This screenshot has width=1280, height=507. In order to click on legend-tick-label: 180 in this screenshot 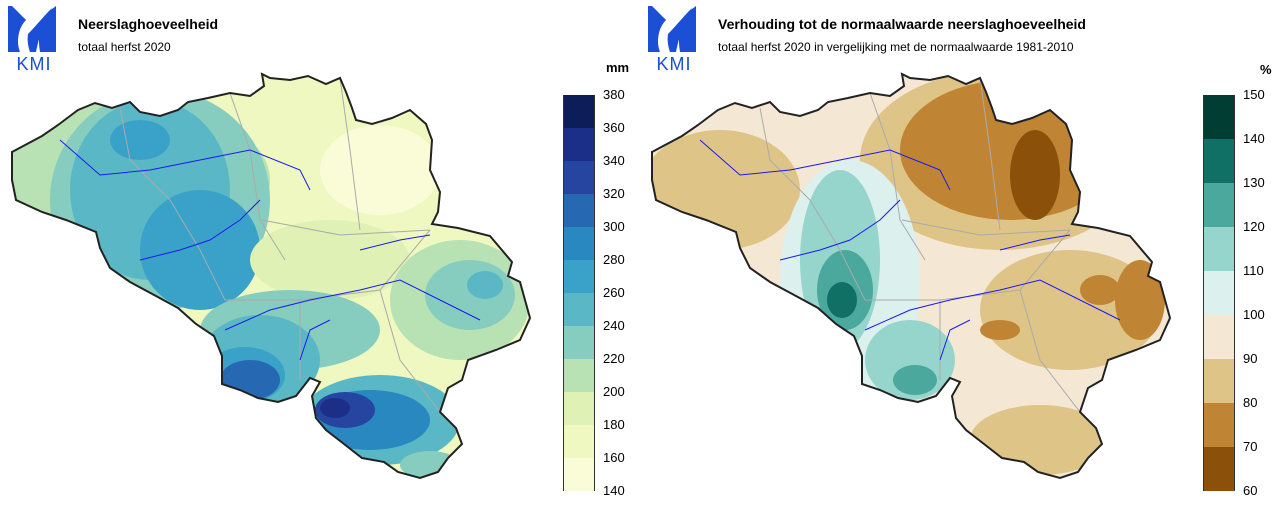, I will do `click(614, 424)`.